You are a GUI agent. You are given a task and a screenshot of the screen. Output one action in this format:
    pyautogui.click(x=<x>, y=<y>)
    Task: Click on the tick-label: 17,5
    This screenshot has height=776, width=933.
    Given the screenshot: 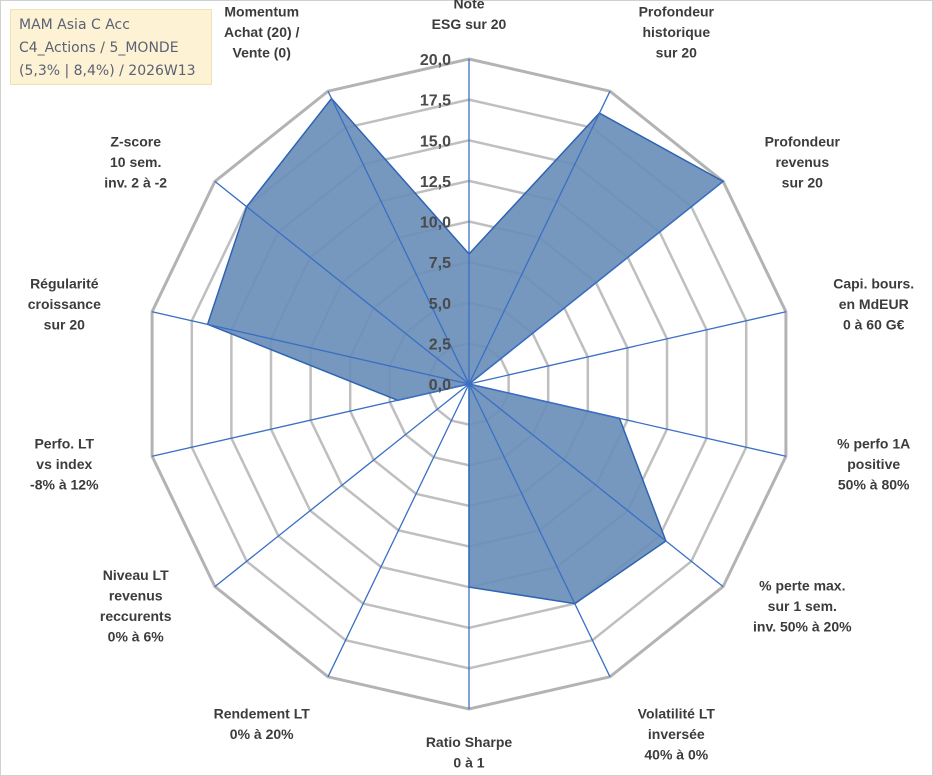 What is the action you would take?
    pyautogui.click(x=435, y=101)
    